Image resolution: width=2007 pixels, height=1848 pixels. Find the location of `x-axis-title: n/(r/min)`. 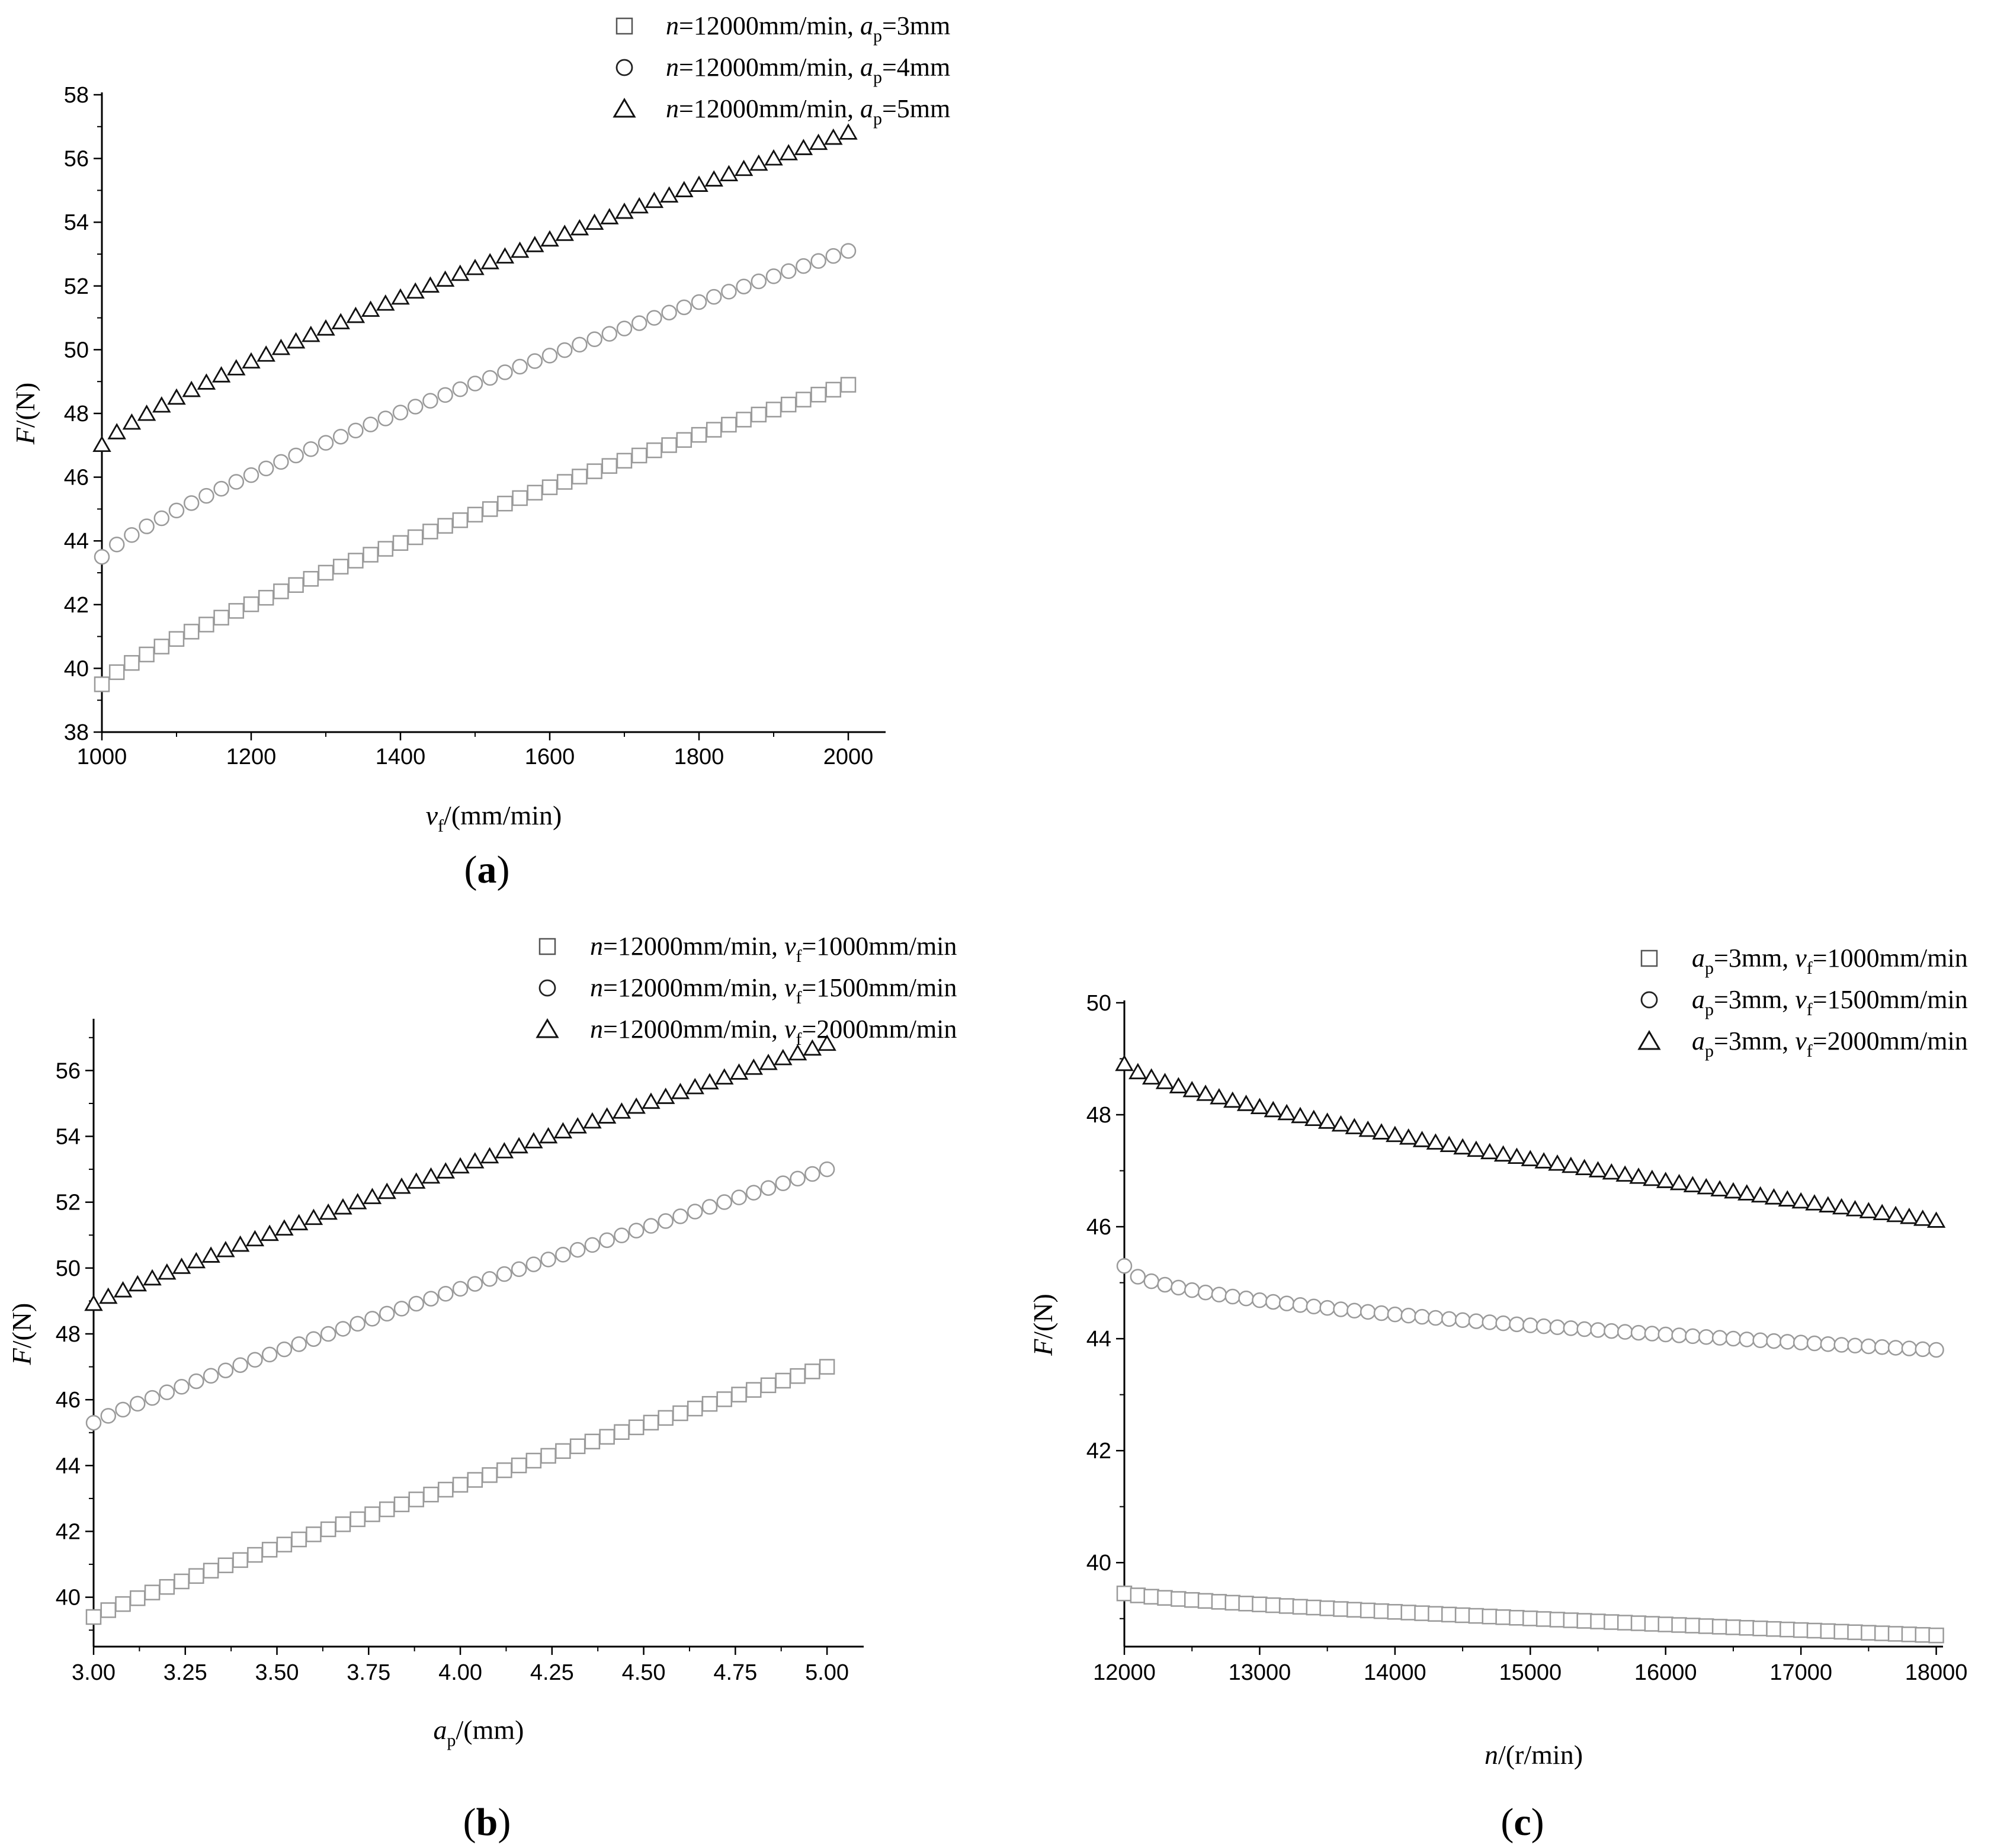

x-axis-title: n/(r/min) is located at coordinates (1534, 1755).